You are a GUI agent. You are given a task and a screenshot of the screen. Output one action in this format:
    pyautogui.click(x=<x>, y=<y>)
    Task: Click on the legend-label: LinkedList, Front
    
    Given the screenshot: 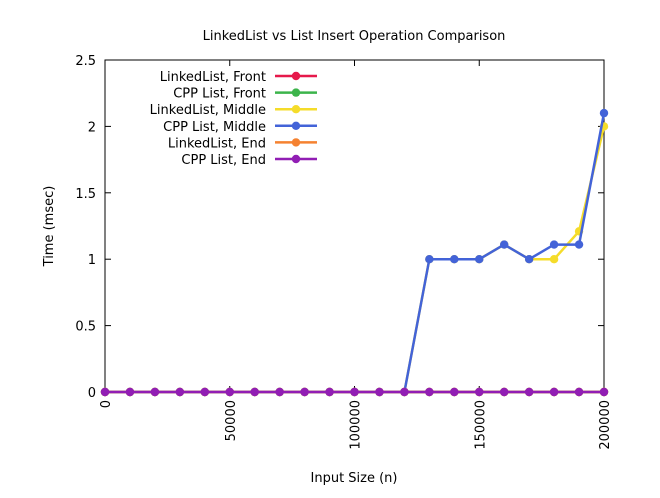 What is the action you would take?
    pyautogui.click(x=213, y=77)
    